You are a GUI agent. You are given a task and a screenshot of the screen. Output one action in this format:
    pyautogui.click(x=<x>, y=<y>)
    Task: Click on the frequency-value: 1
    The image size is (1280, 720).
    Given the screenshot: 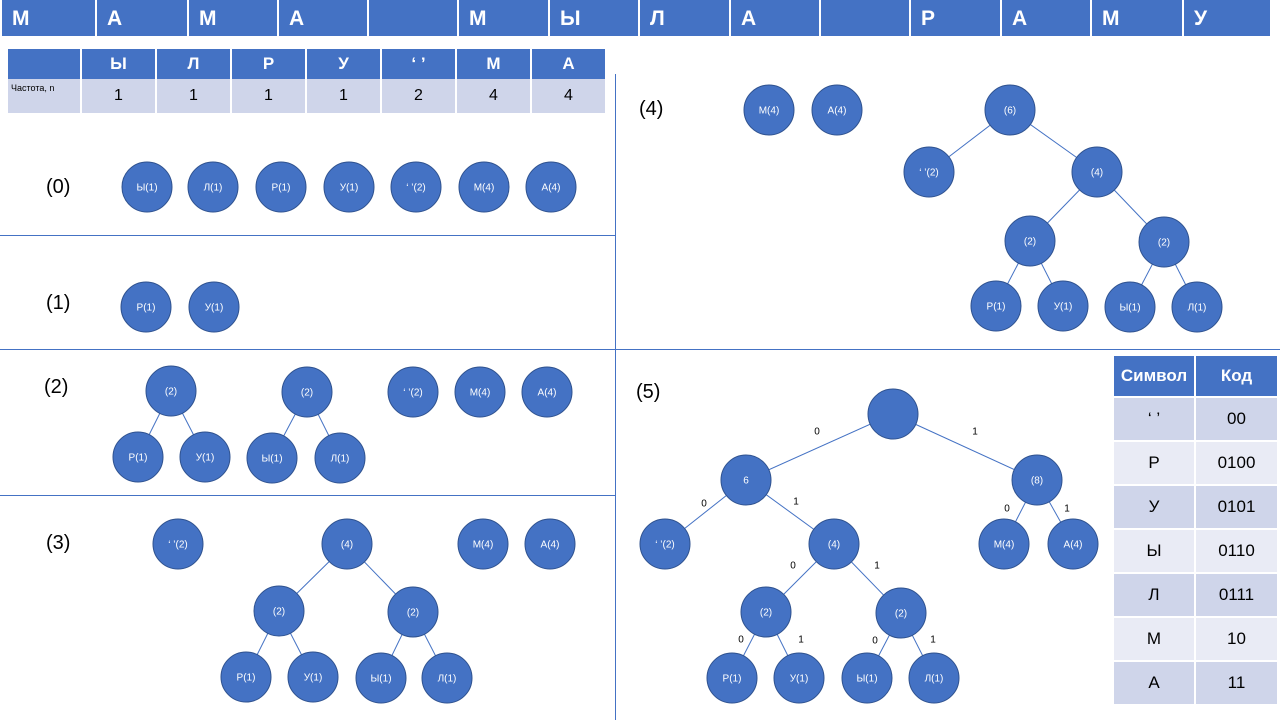 What is the action you would take?
    pyautogui.click(x=118, y=96)
    